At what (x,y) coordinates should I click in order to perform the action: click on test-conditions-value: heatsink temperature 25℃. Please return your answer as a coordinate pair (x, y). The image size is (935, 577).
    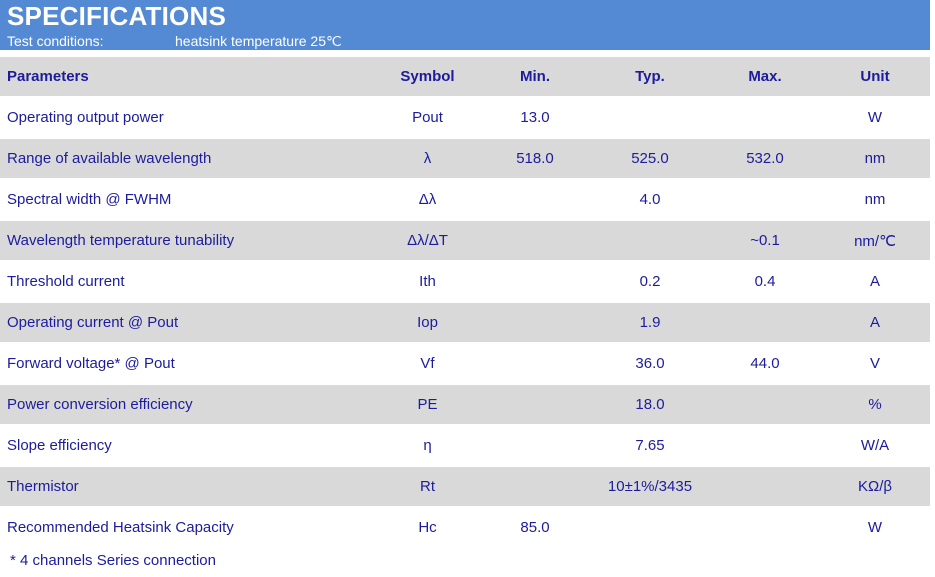
    Looking at the image, I should click on (258, 41).